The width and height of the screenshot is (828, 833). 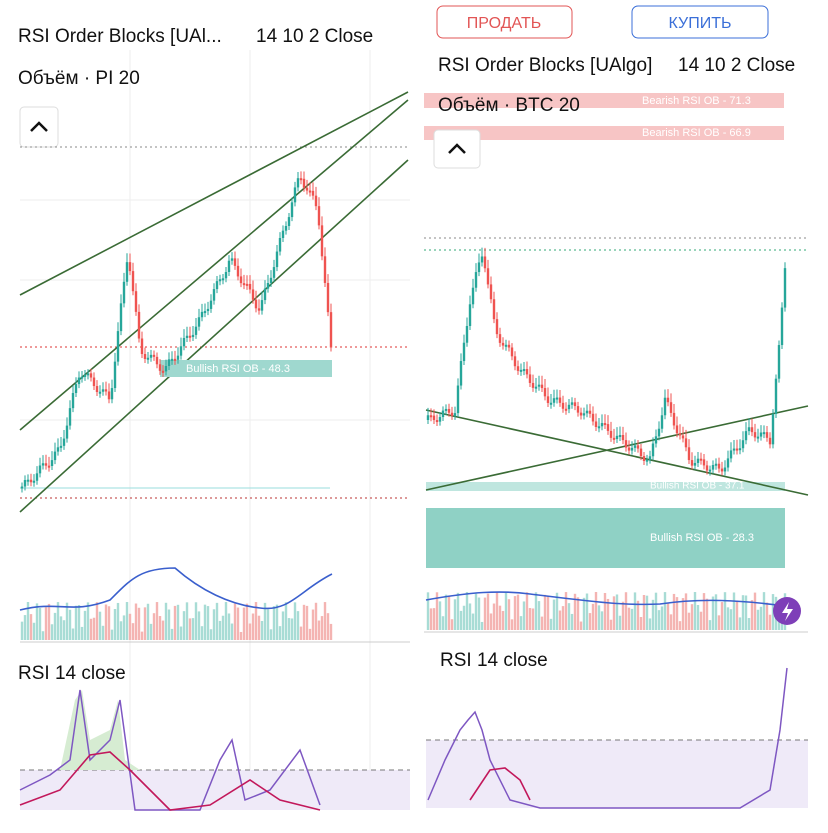 I want to click on volume-ma, so click(x=176, y=589).